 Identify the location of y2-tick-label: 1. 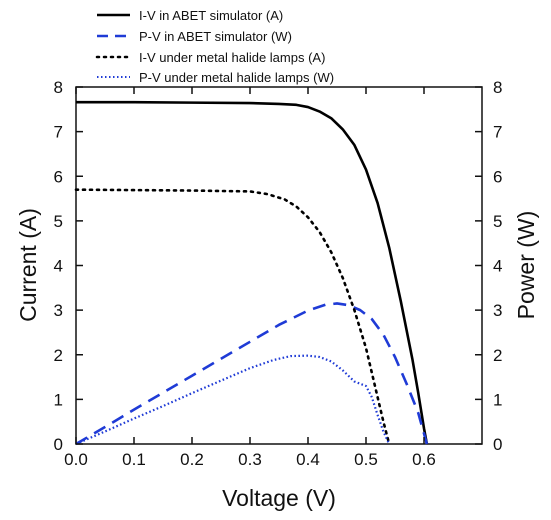
(497, 399).